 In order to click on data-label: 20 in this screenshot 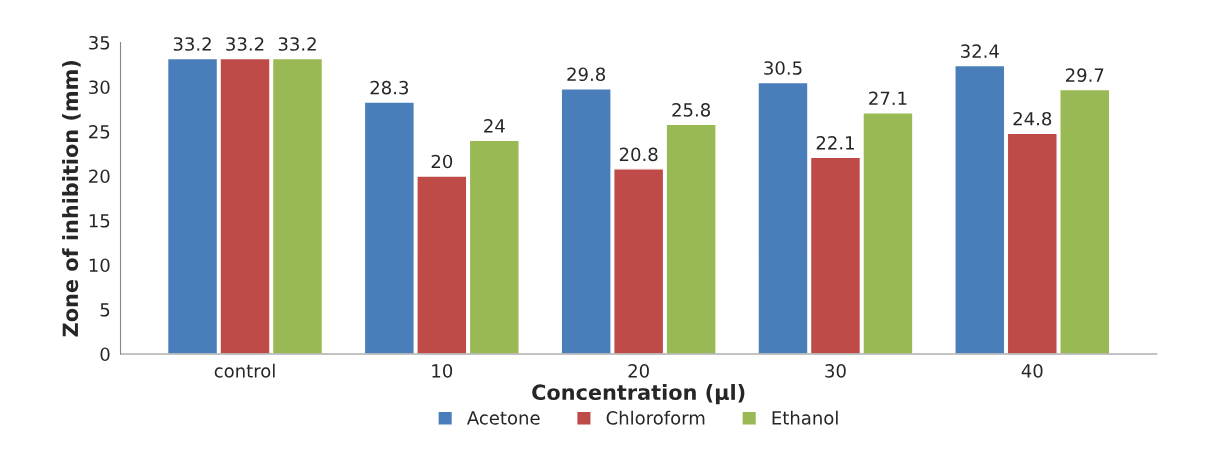, I will do `click(442, 161)`.